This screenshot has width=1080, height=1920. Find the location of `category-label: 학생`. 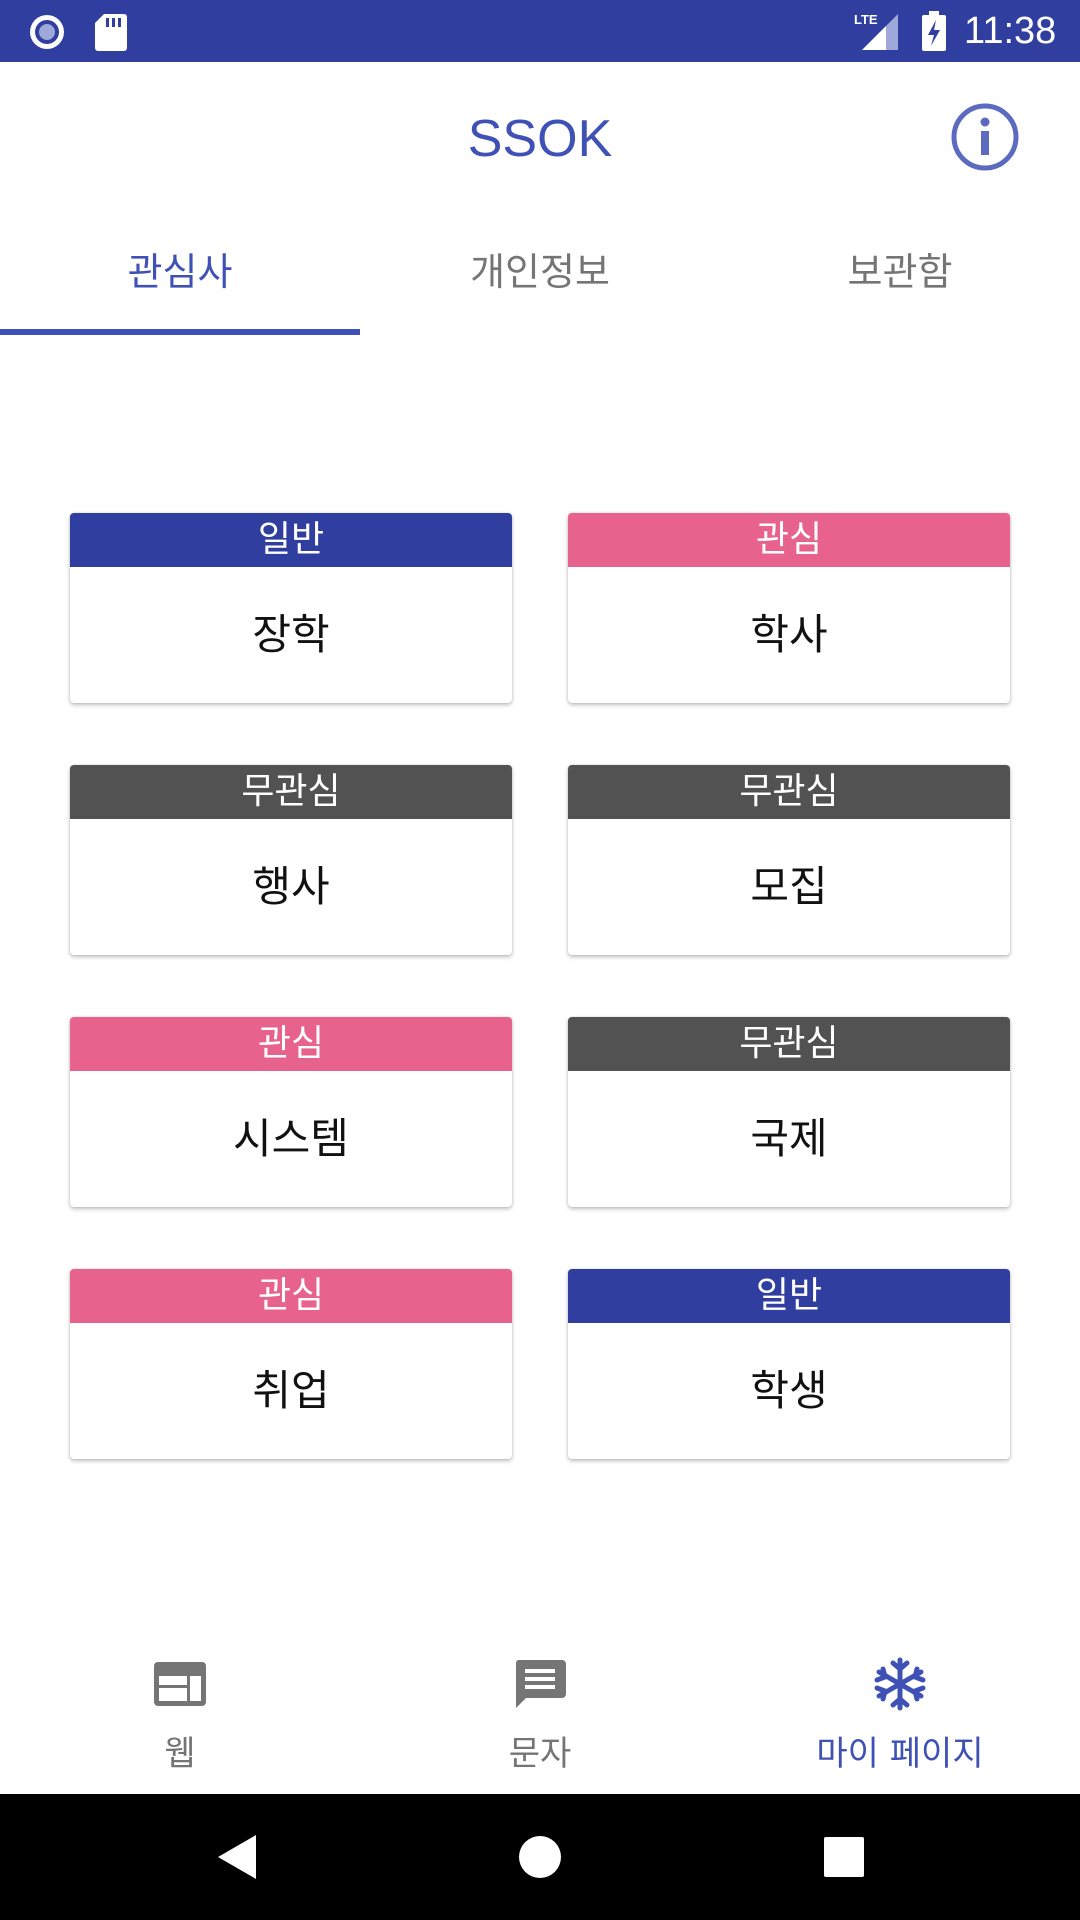

category-label: 학생 is located at coordinates (789, 1390).